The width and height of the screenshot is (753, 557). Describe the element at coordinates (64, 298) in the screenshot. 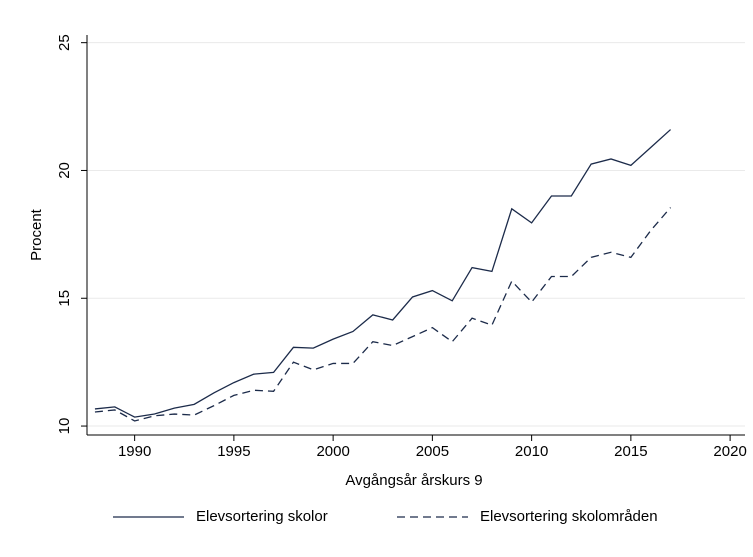

I see `y-tick-label: 15` at that location.